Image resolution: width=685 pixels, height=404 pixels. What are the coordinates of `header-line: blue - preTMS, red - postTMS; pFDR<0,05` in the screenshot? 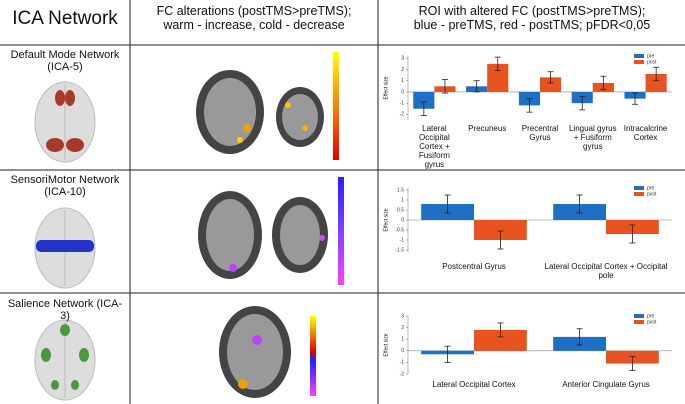 It's located at (532, 25).